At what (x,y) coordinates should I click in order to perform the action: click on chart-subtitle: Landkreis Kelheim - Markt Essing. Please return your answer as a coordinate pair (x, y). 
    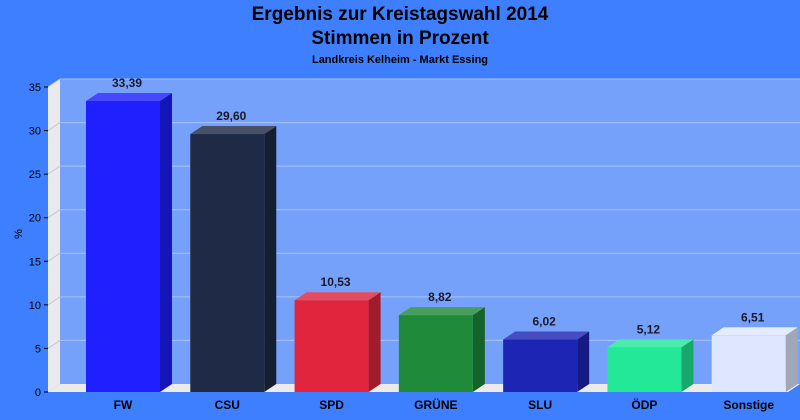
    Looking at the image, I should click on (400, 60).